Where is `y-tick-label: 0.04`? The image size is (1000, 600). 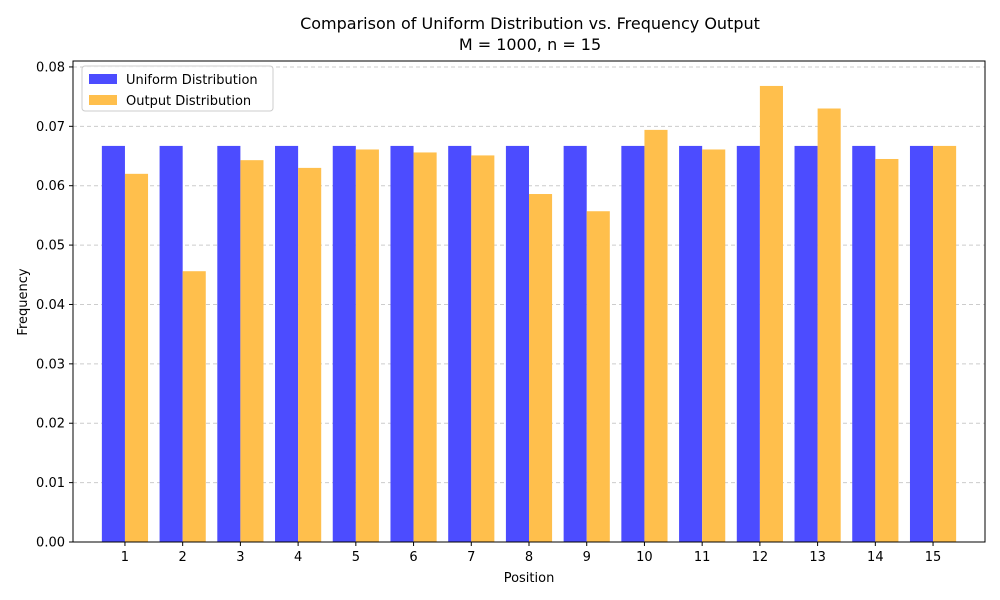 y-tick-label: 0.04 is located at coordinates (50, 305).